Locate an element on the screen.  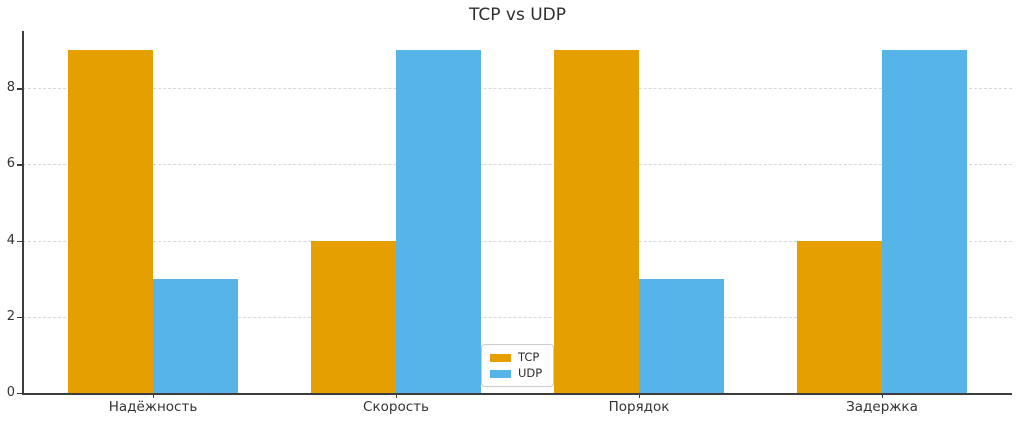
y-tick-label: 4 is located at coordinates (10, 240).